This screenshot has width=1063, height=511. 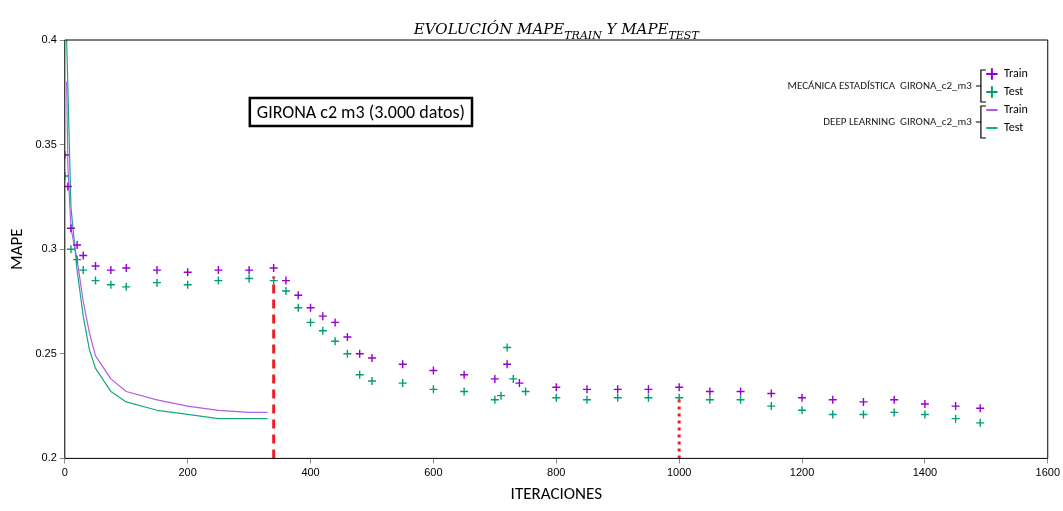 I want to click on x-axis-title: ITERACIONES, so click(x=556, y=494).